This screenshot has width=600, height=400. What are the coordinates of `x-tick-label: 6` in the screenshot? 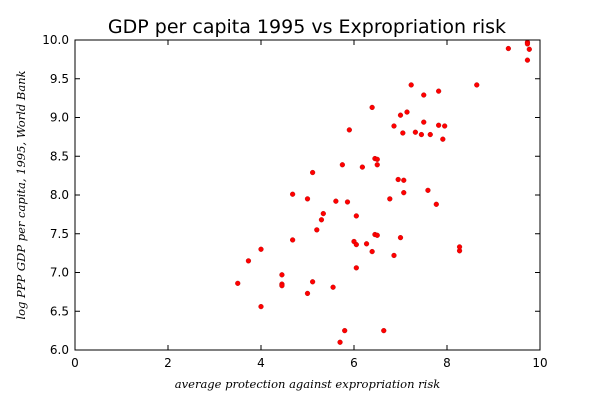 It's located at (354, 363).